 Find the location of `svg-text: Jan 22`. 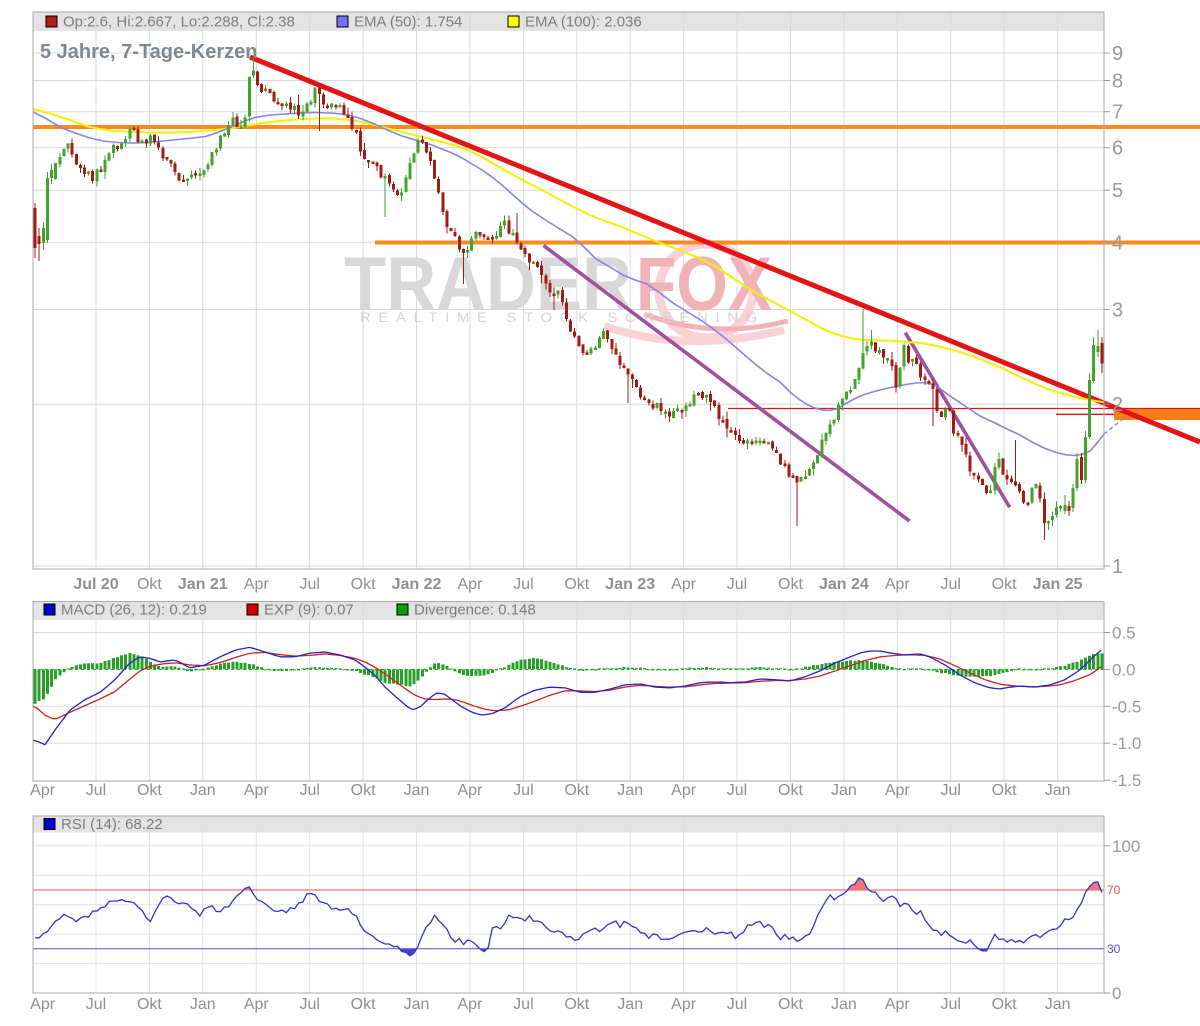

svg-text: Jan 22 is located at coordinates (417, 584).